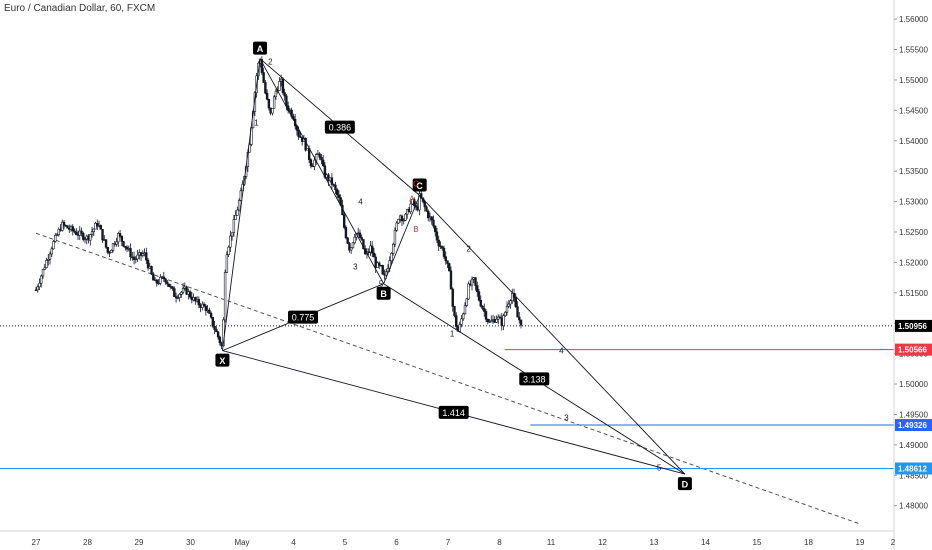 The image size is (932, 550). Describe the element at coordinates (190, 542) in the screenshot. I see `time-tick-label: 30` at that location.